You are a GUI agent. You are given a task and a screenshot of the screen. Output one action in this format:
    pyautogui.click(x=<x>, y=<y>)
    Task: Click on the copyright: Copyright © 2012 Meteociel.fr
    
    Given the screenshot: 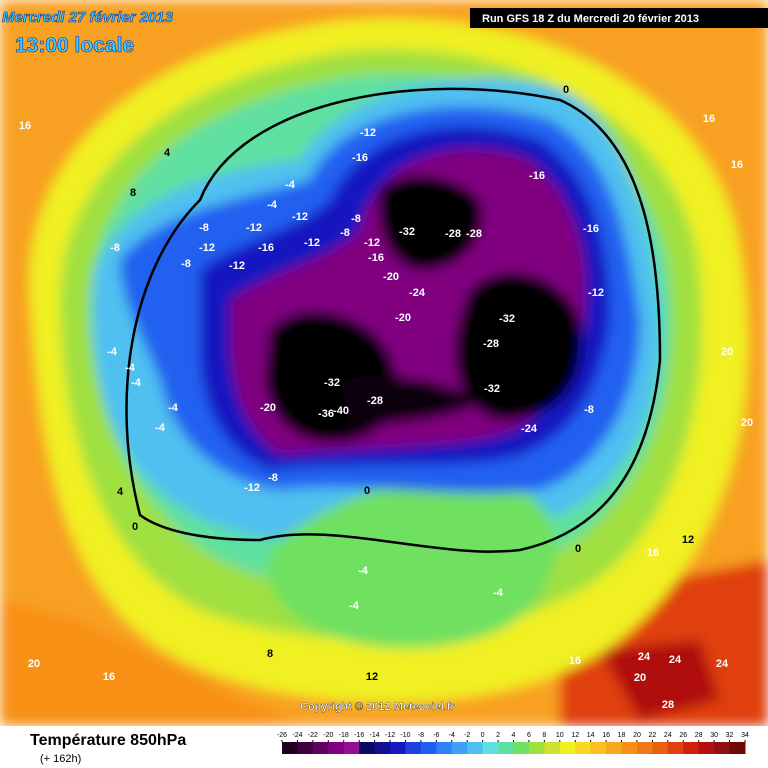 What is the action you would take?
    pyautogui.click(x=378, y=707)
    